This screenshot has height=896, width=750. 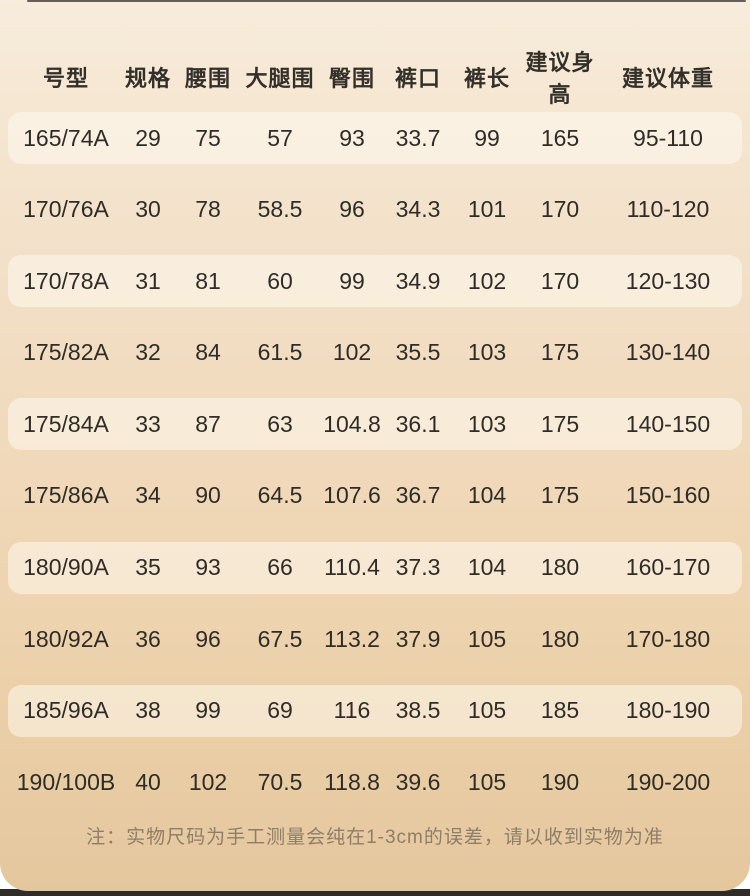 What do you see at coordinates (280, 280) in the screenshot?
I see `cell: 60` at bounding box center [280, 280].